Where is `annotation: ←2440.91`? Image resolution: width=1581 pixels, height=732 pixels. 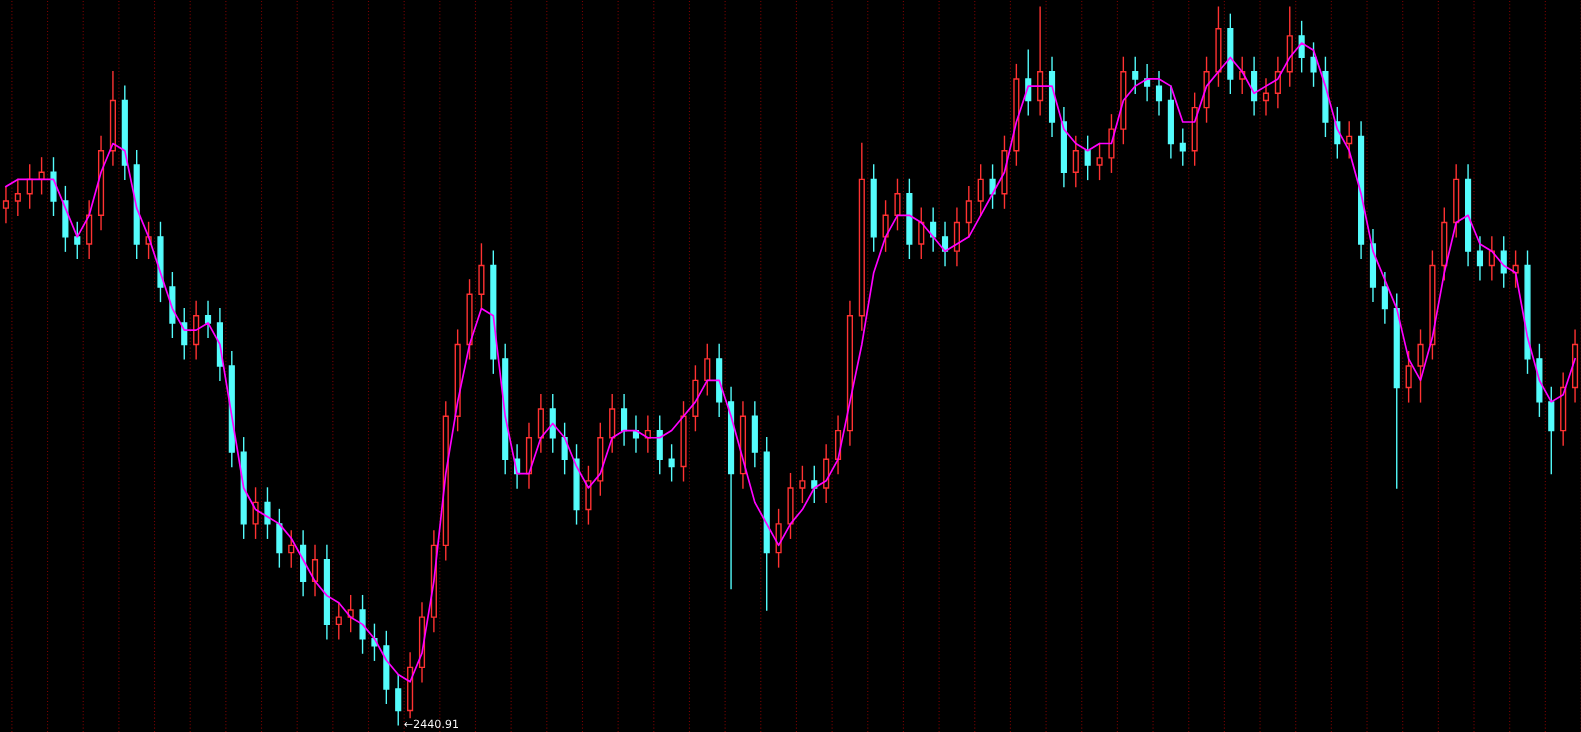
annotation: ←2440.91 is located at coordinates (431, 724).